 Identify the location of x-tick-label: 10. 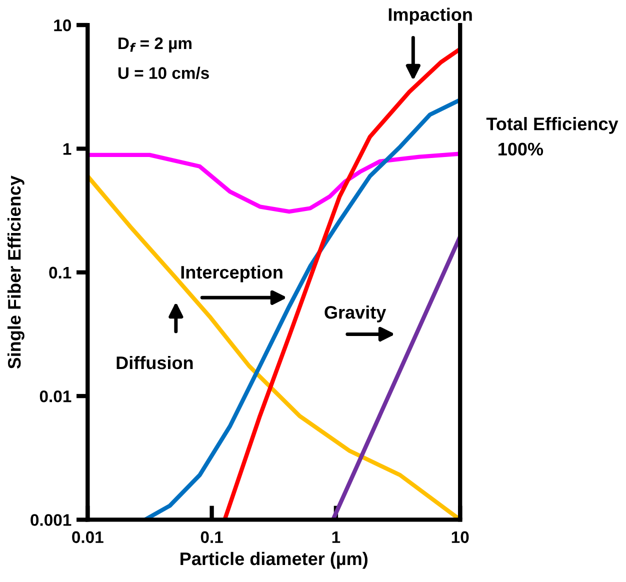
(460, 537).